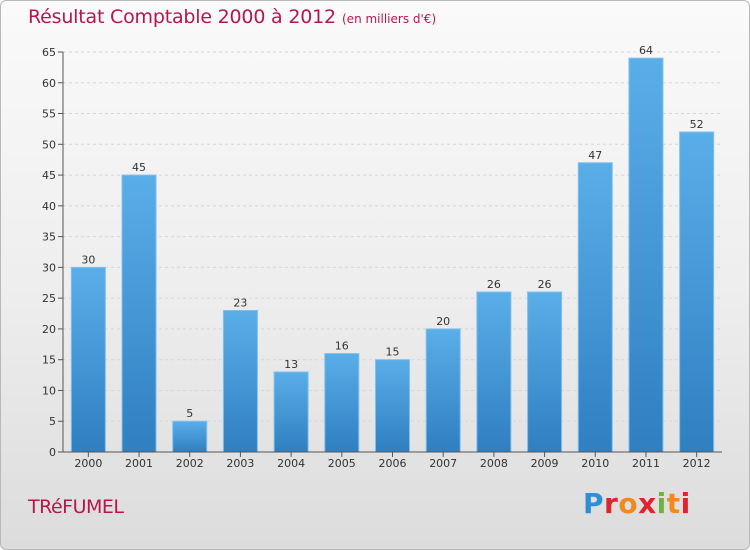 Image resolution: width=750 pixels, height=550 pixels. What do you see at coordinates (49, 83) in the screenshot?
I see `y-tick-label: 60` at bounding box center [49, 83].